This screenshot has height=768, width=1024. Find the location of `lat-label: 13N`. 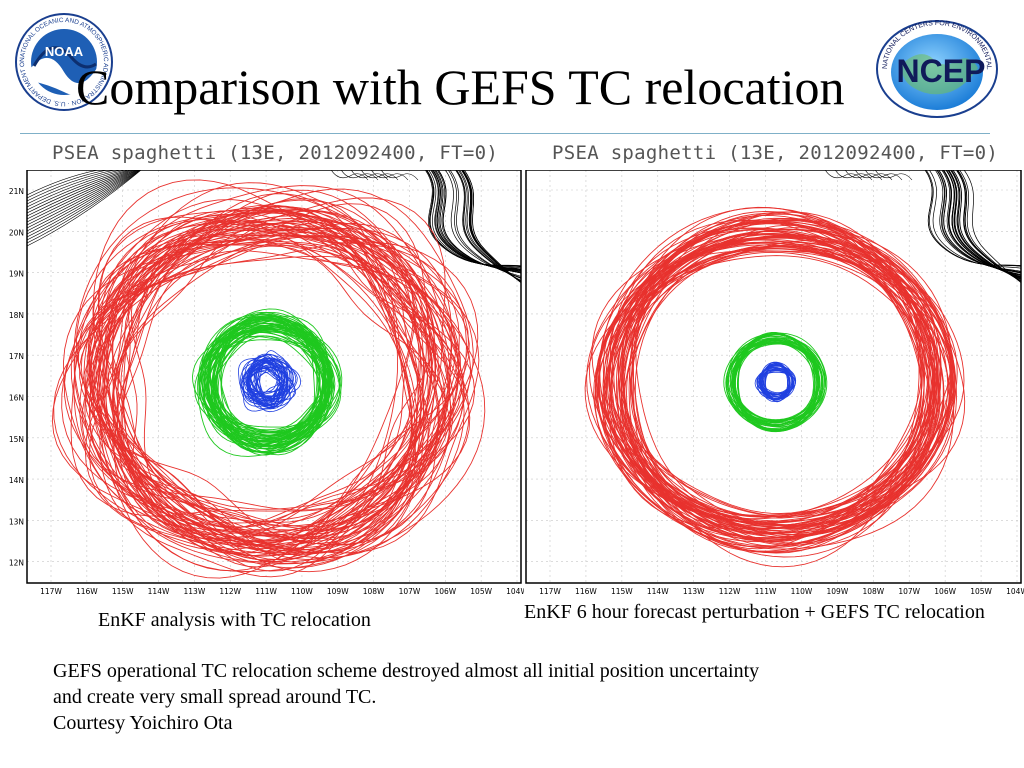

lat-label: 13N is located at coordinates (16, 521).